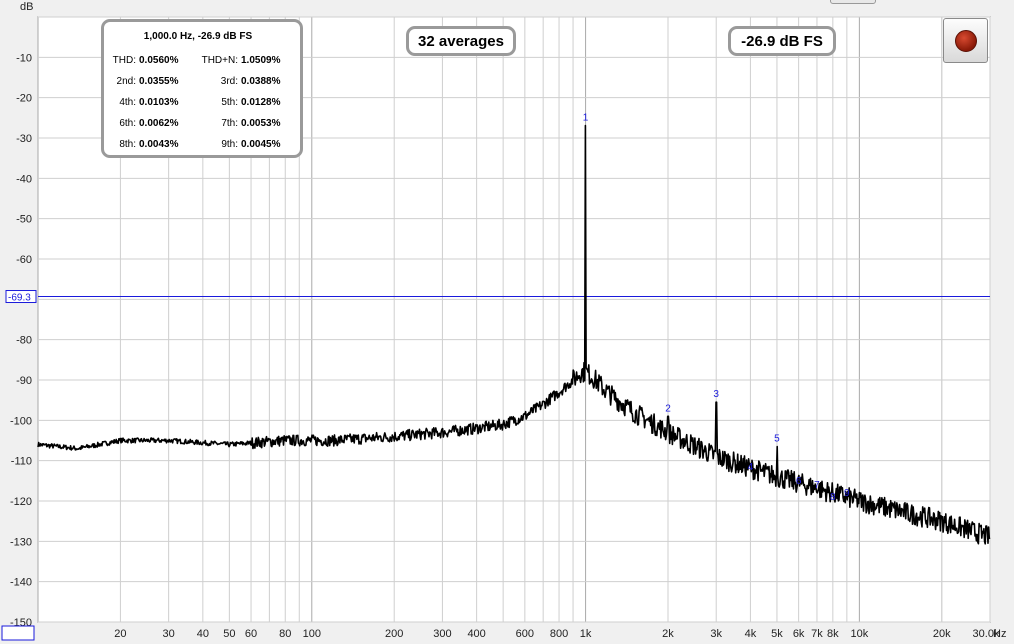 This screenshot has height=644, width=1014. Describe the element at coordinates (751, 634) in the screenshot. I see `x-tick-label: 4k` at that location.